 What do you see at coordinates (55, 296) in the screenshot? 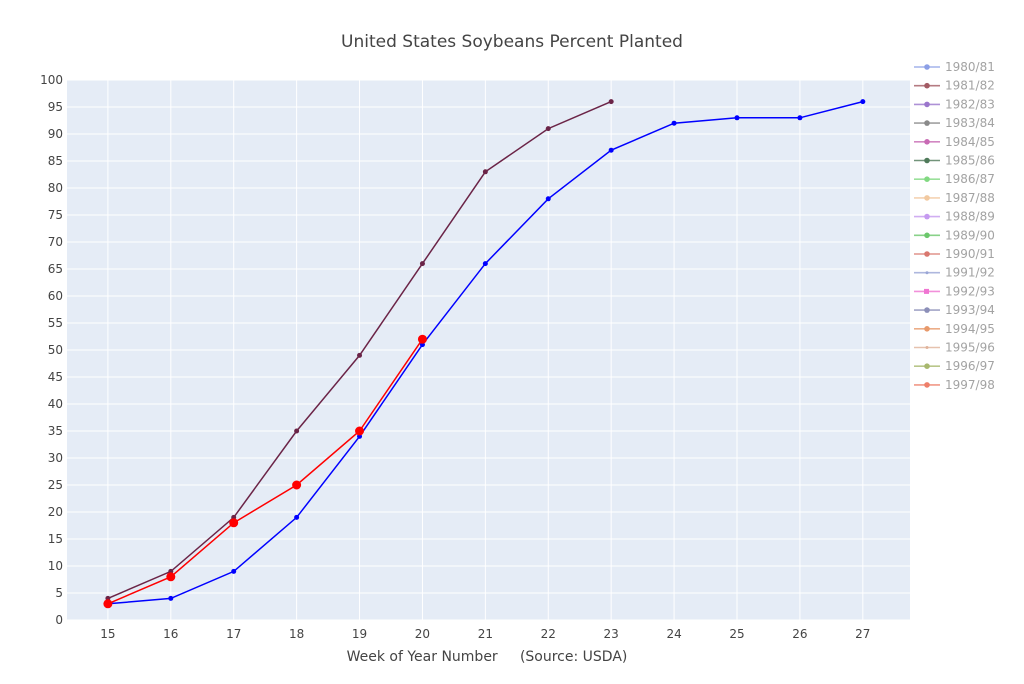
I see `y-tick-label: 60` at bounding box center [55, 296].